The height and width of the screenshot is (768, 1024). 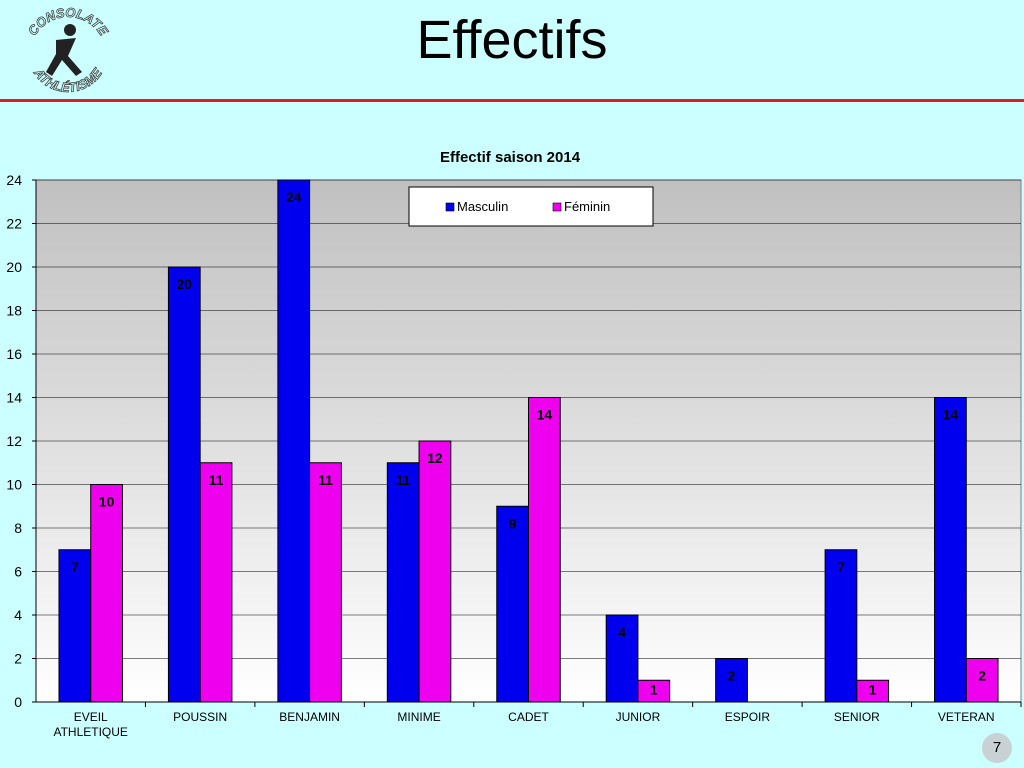 What do you see at coordinates (418, 717) in the screenshot?
I see `x-tick-label: MINIME` at bounding box center [418, 717].